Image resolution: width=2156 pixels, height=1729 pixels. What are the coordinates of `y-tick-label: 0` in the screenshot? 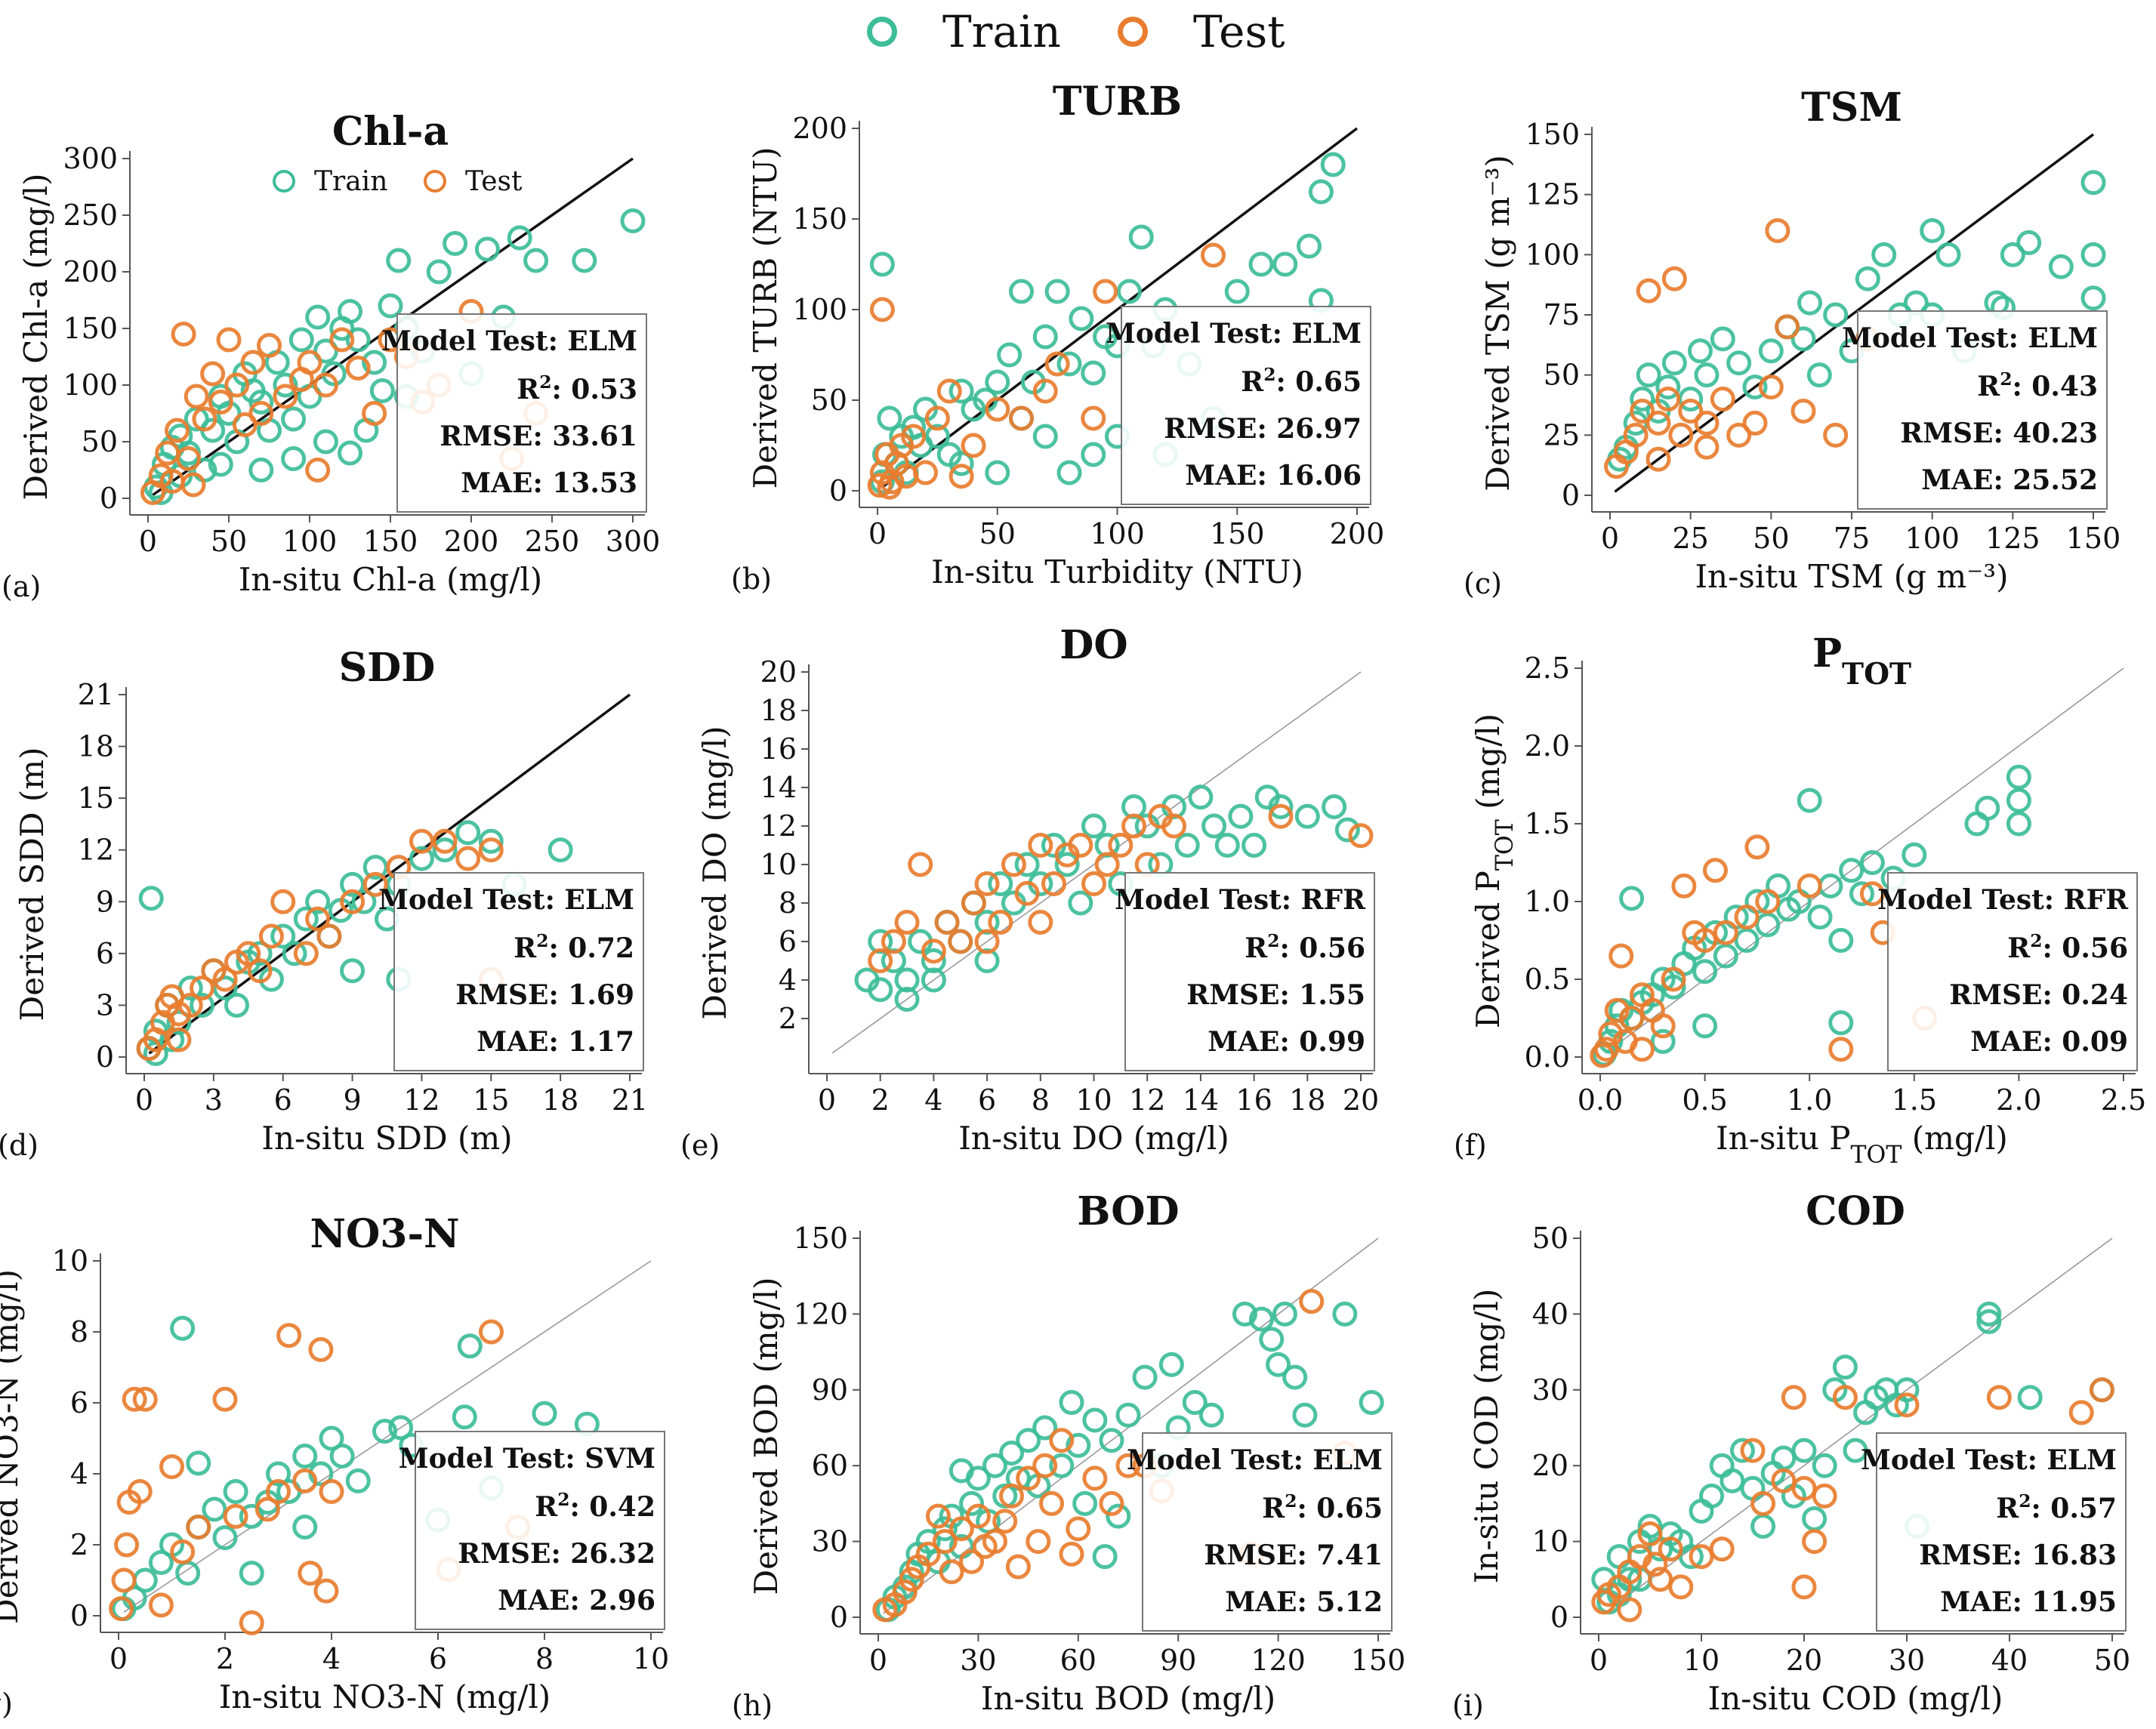 It's located at (838, 490).